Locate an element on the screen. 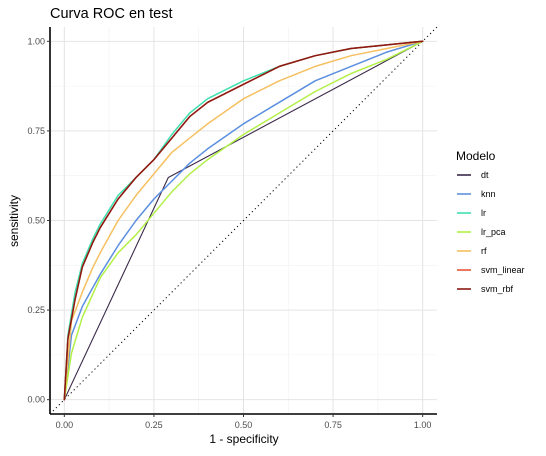 This screenshot has width=546, height=456. legend-item-lr_pca: lr_pca is located at coordinates (481, 232).